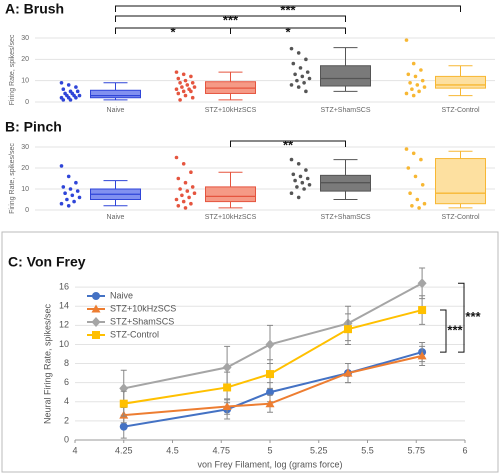  Describe the element at coordinates (64, 306) in the screenshot. I see `y-tick-label: 14` at that location.